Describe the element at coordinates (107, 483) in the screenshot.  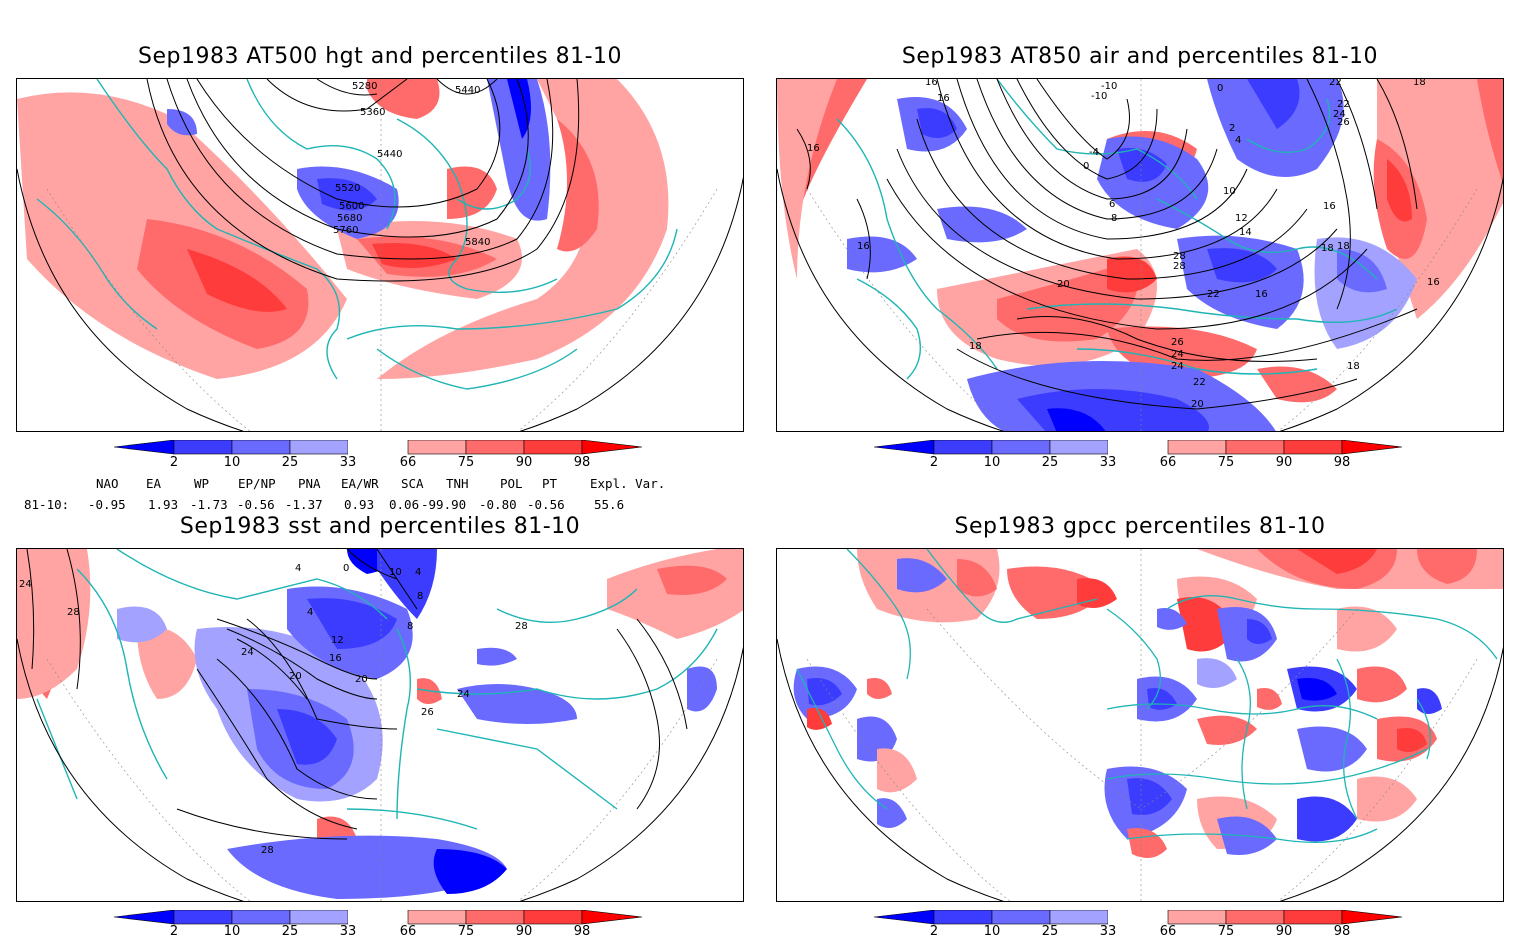
I see `index-header: NAO` at that location.